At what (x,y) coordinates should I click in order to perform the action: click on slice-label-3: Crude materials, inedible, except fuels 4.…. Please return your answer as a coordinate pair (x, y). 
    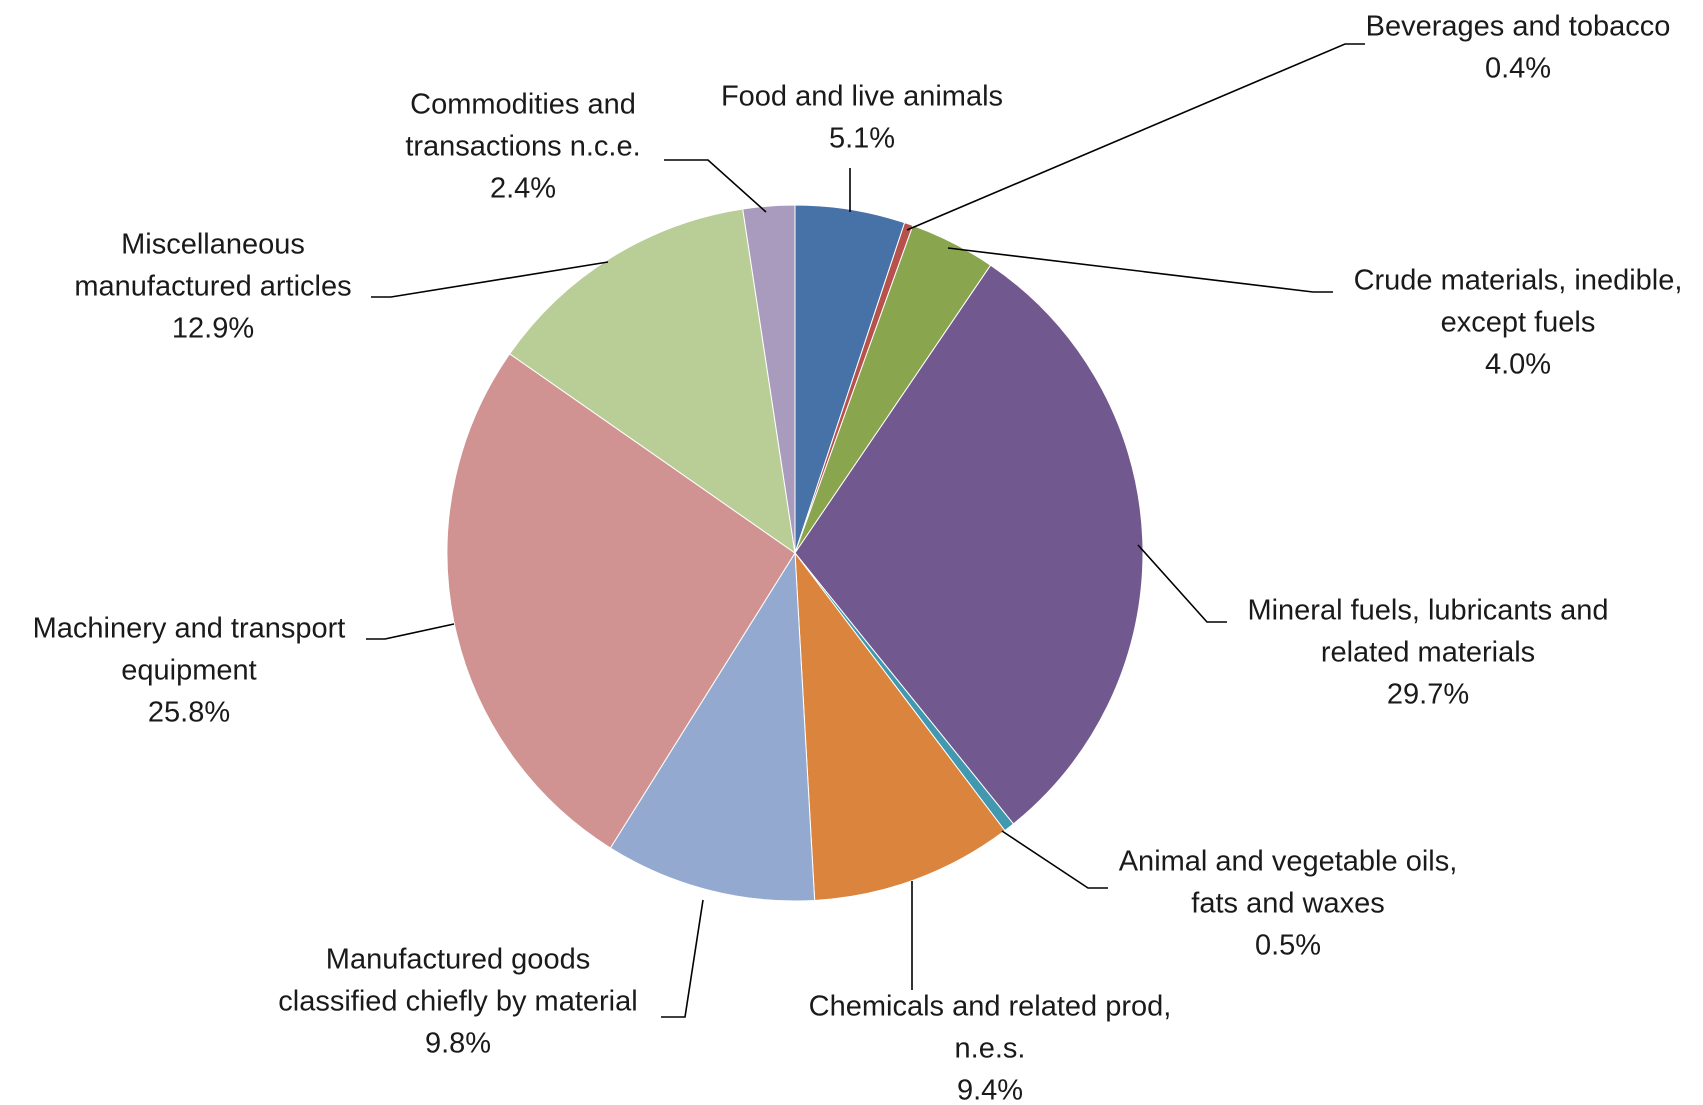
    Looking at the image, I should click on (1518, 323).